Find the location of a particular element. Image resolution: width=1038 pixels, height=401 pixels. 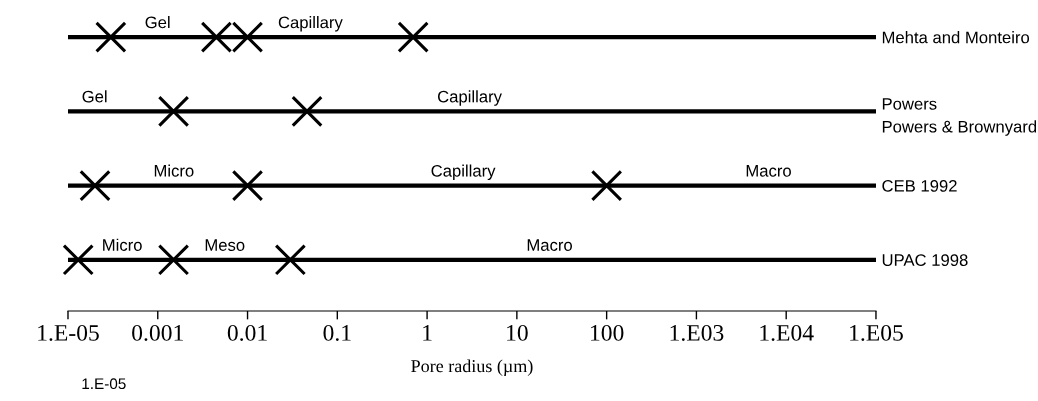

x-tick-label: 100 is located at coordinates (607, 332).